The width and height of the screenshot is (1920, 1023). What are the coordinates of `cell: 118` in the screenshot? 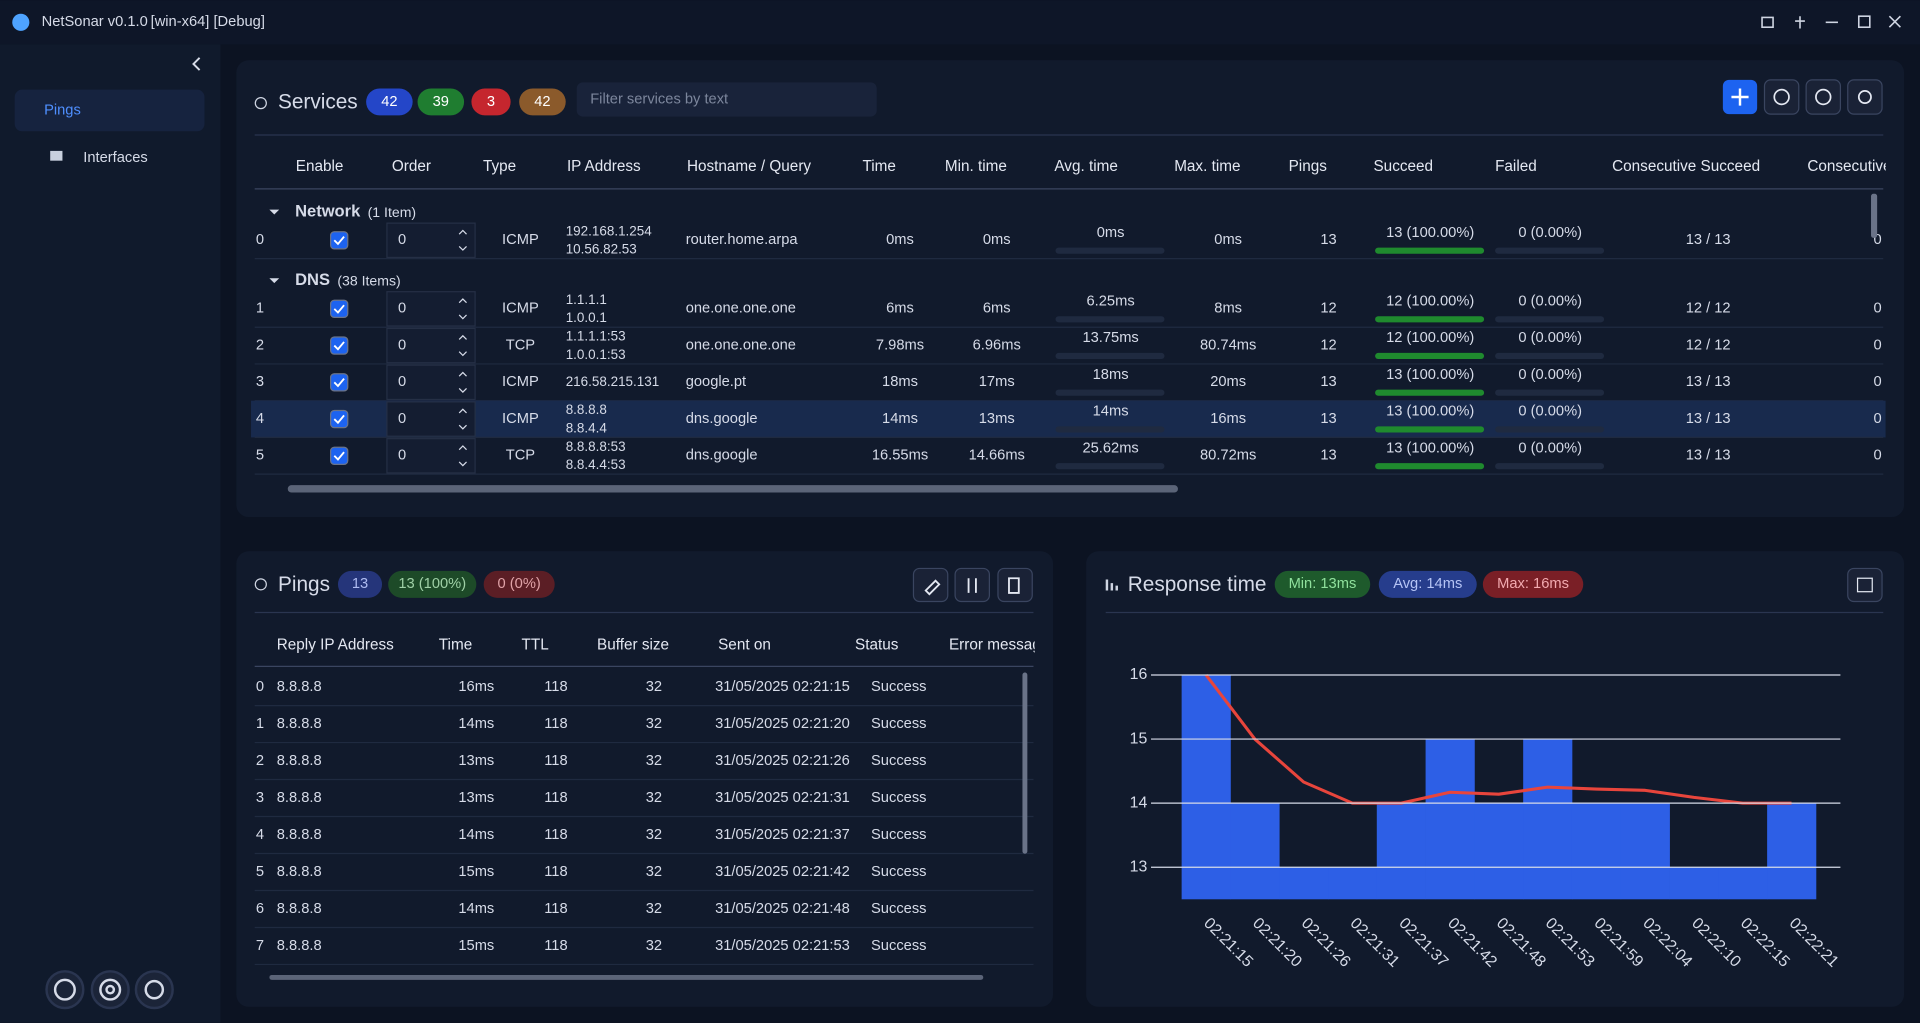 It's located at (555, 761).